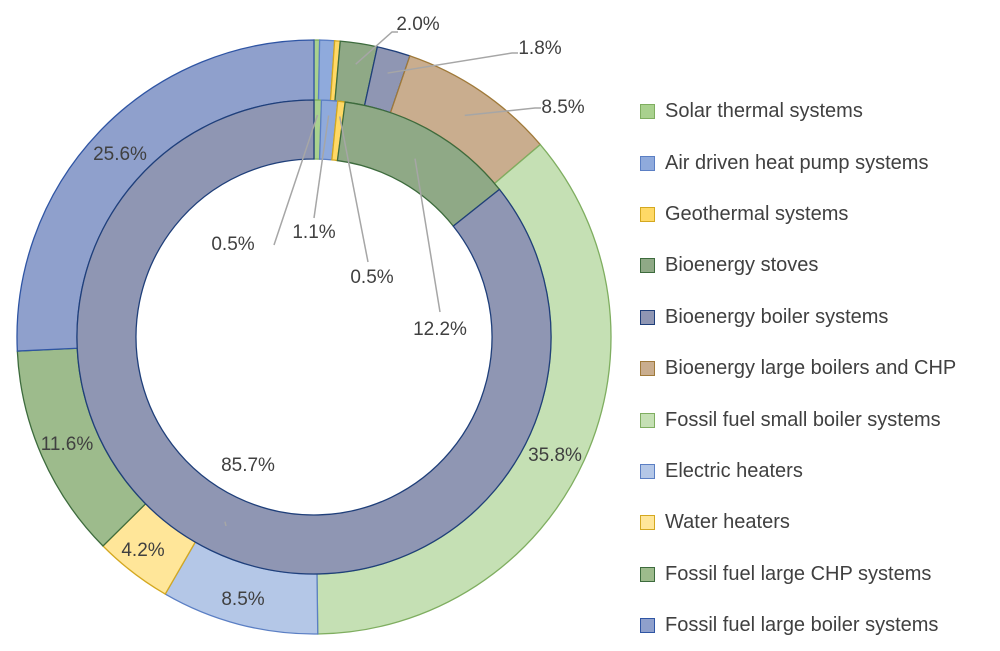 Image resolution: width=1000 pixels, height=651 pixels. What do you see at coordinates (727, 522) in the screenshot?
I see `legend-label: Water heaters` at bounding box center [727, 522].